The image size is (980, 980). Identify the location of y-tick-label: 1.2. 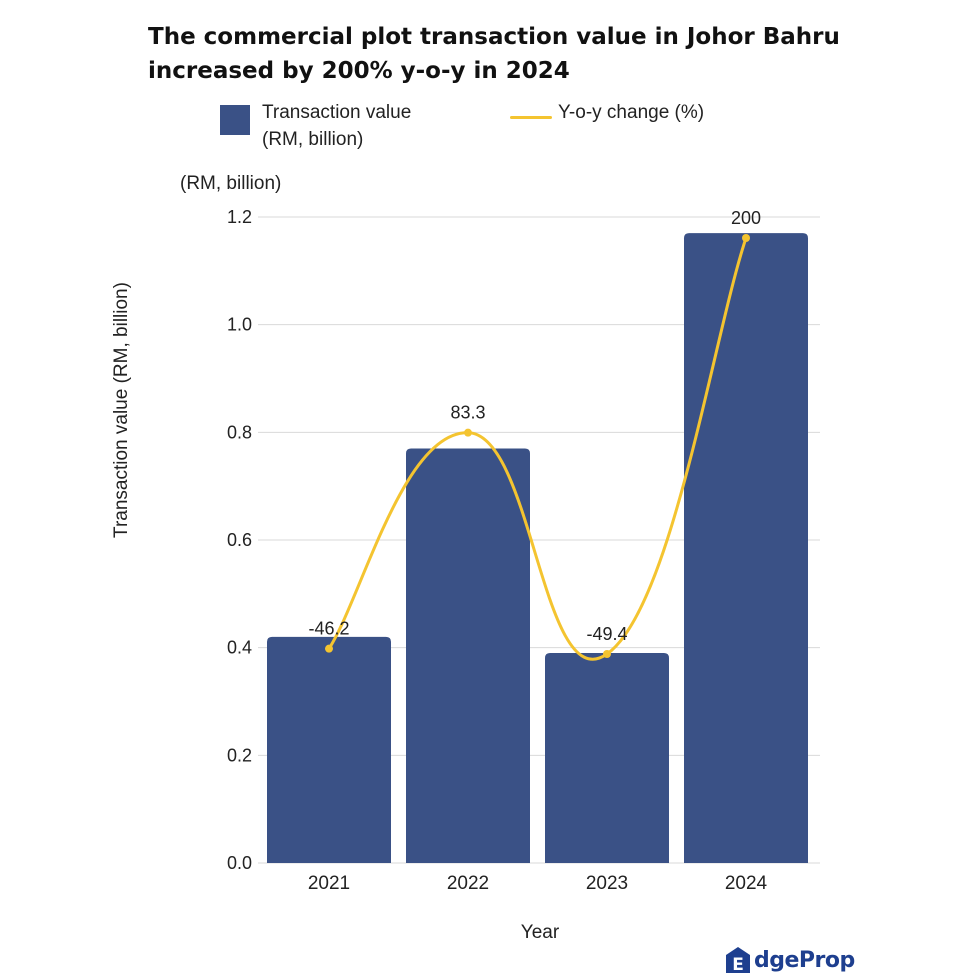
(239, 217).